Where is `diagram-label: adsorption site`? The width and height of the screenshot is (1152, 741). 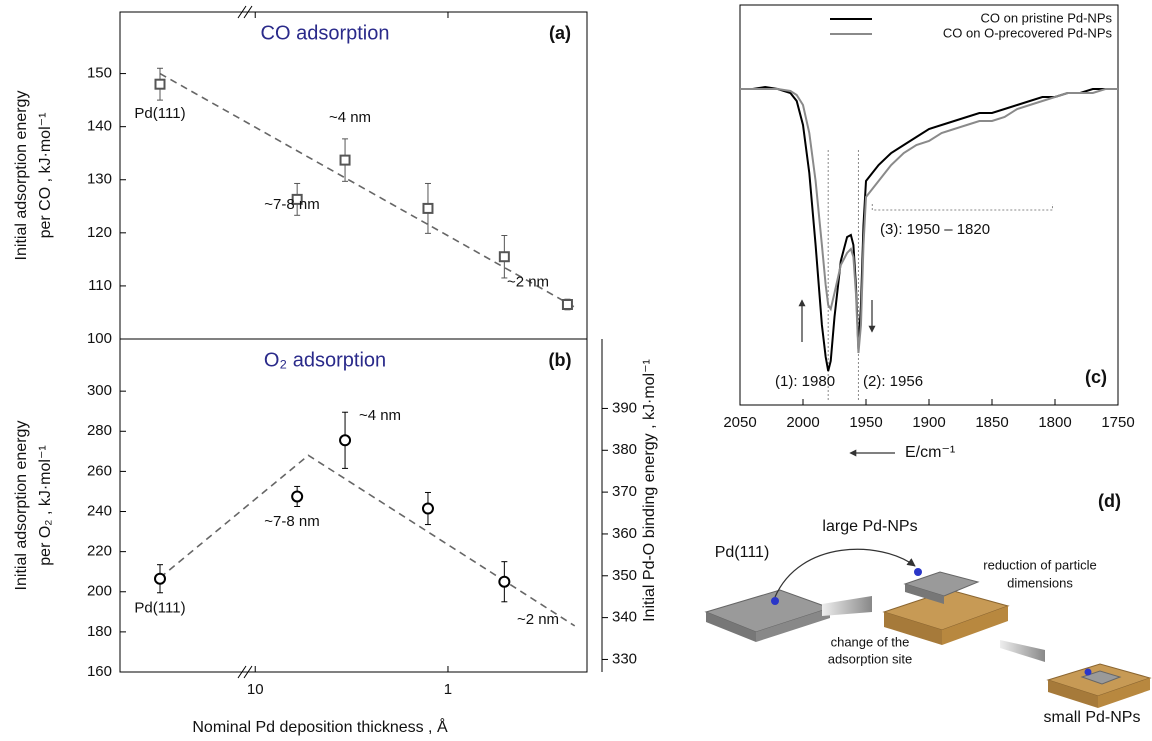
diagram-label: adsorption site is located at coordinates (870, 658).